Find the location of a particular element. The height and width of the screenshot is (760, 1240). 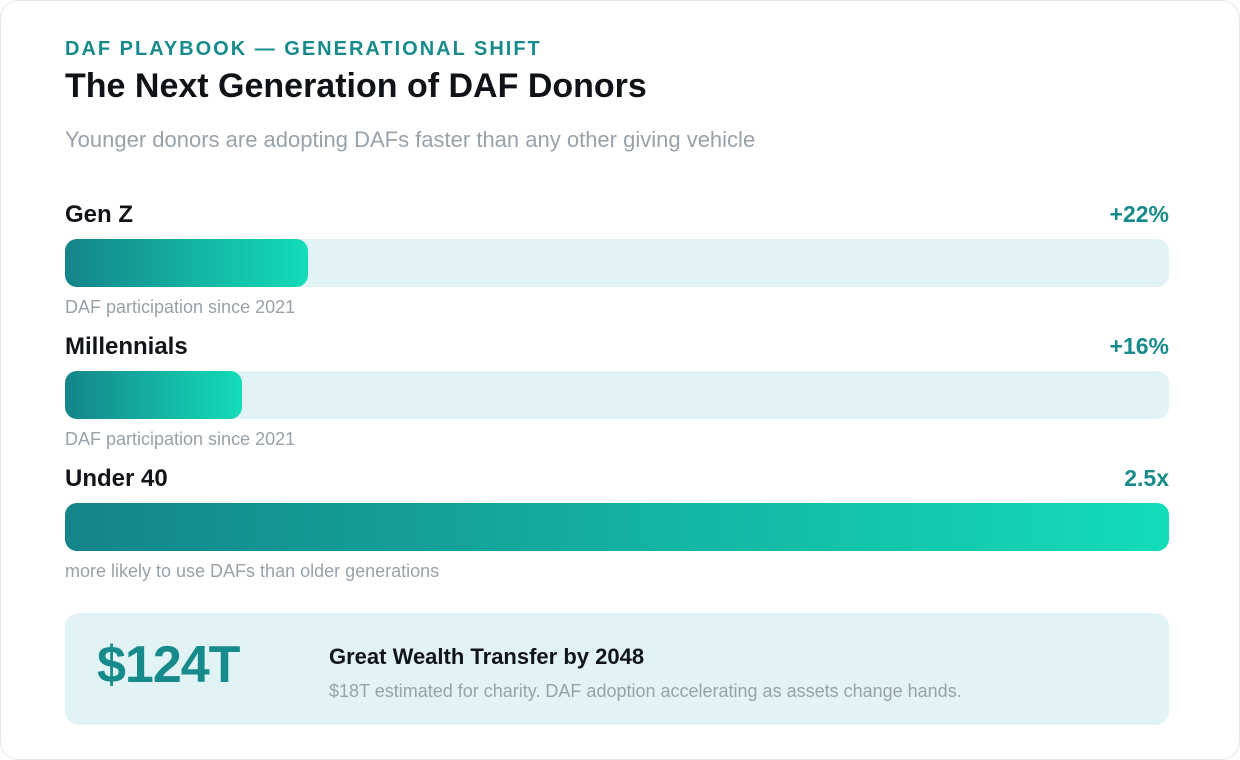

callout-title: Great Wealth Transfer by 2048 is located at coordinates (487, 656).